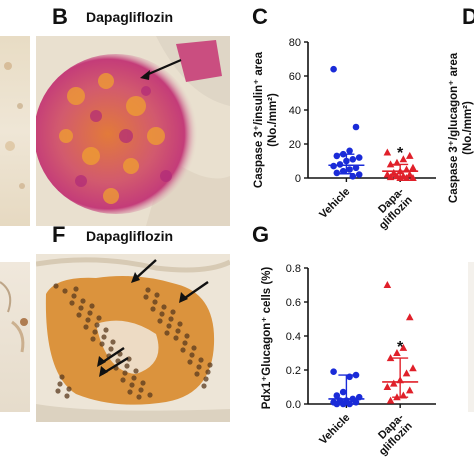 The width and height of the screenshot is (474, 474). What do you see at coordinates (295, 145) in the screenshot?
I see `panel-c-ytick-label: 20` at bounding box center [295, 145].